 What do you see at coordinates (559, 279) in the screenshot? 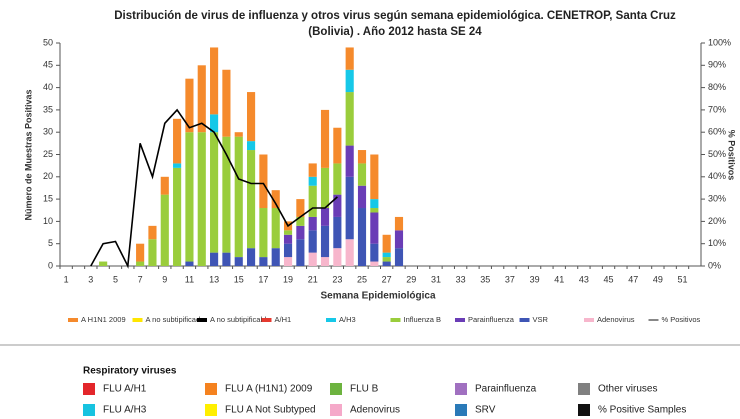
I see `x-tick-label: 41` at bounding box center [559, 279].